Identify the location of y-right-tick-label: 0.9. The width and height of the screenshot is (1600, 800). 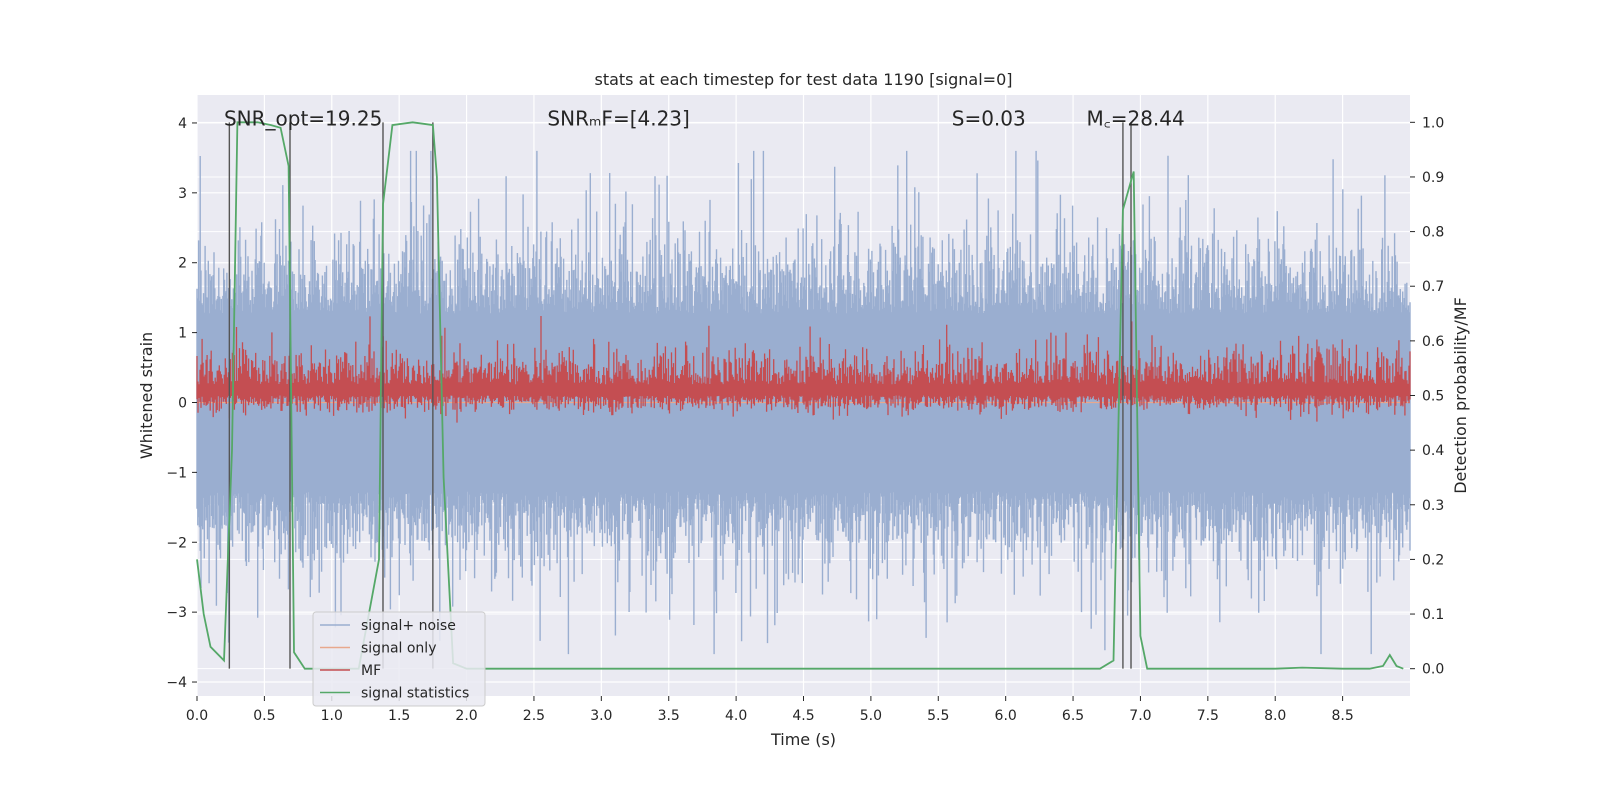
(1433, 178).